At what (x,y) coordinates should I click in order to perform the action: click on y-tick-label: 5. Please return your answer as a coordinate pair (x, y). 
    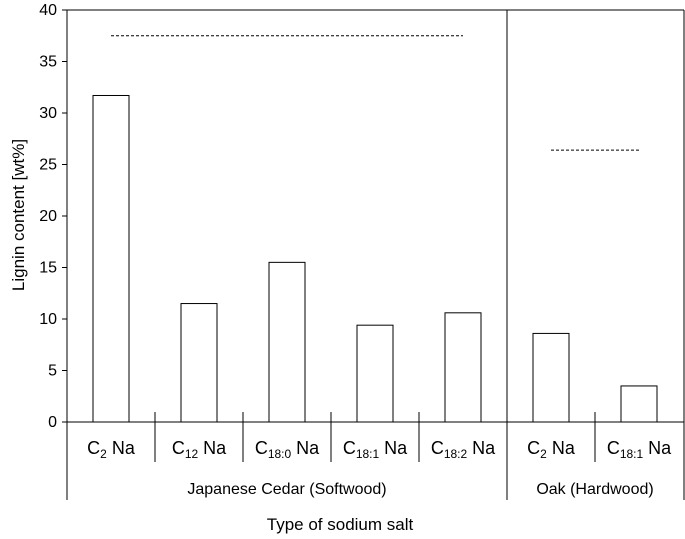
    Looking at the image, I should click on (52, 371).